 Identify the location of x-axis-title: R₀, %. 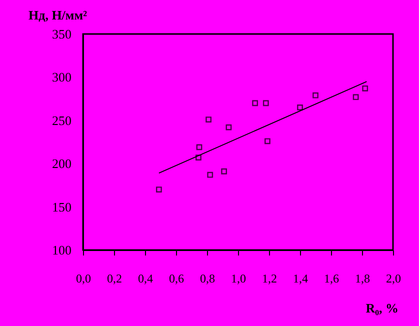
(382, 308).